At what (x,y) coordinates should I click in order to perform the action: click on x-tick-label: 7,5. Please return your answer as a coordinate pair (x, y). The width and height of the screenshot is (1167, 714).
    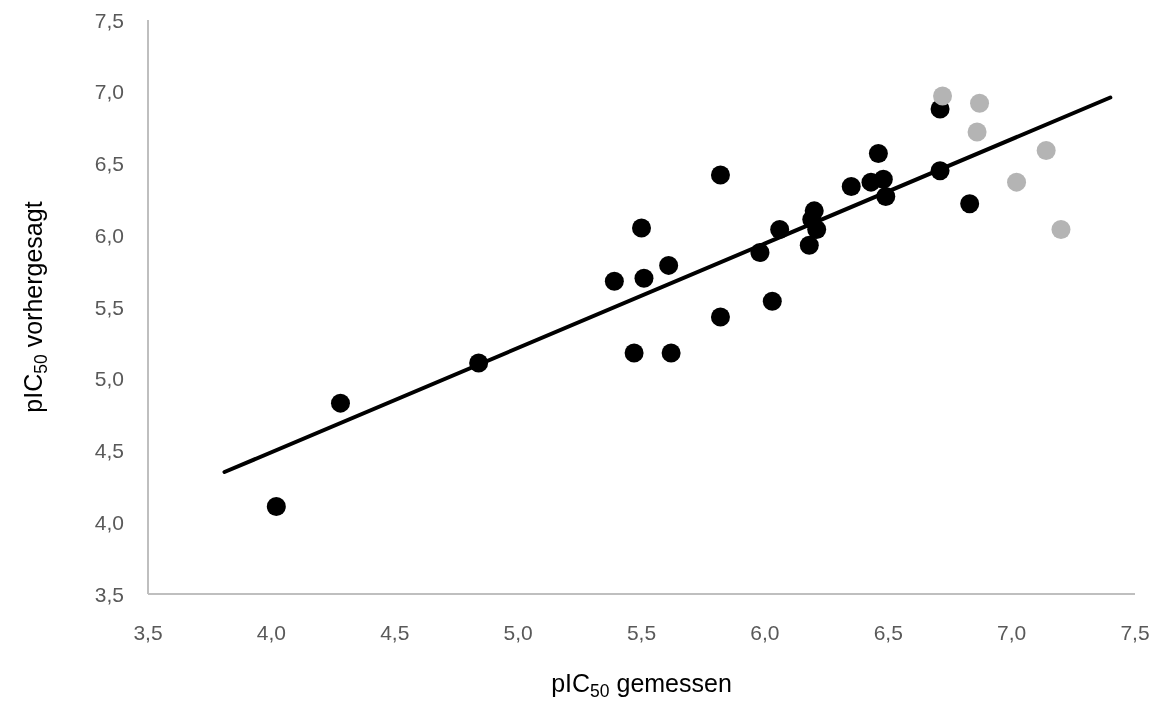
    Looking at the image, I should click on (1135, 632).